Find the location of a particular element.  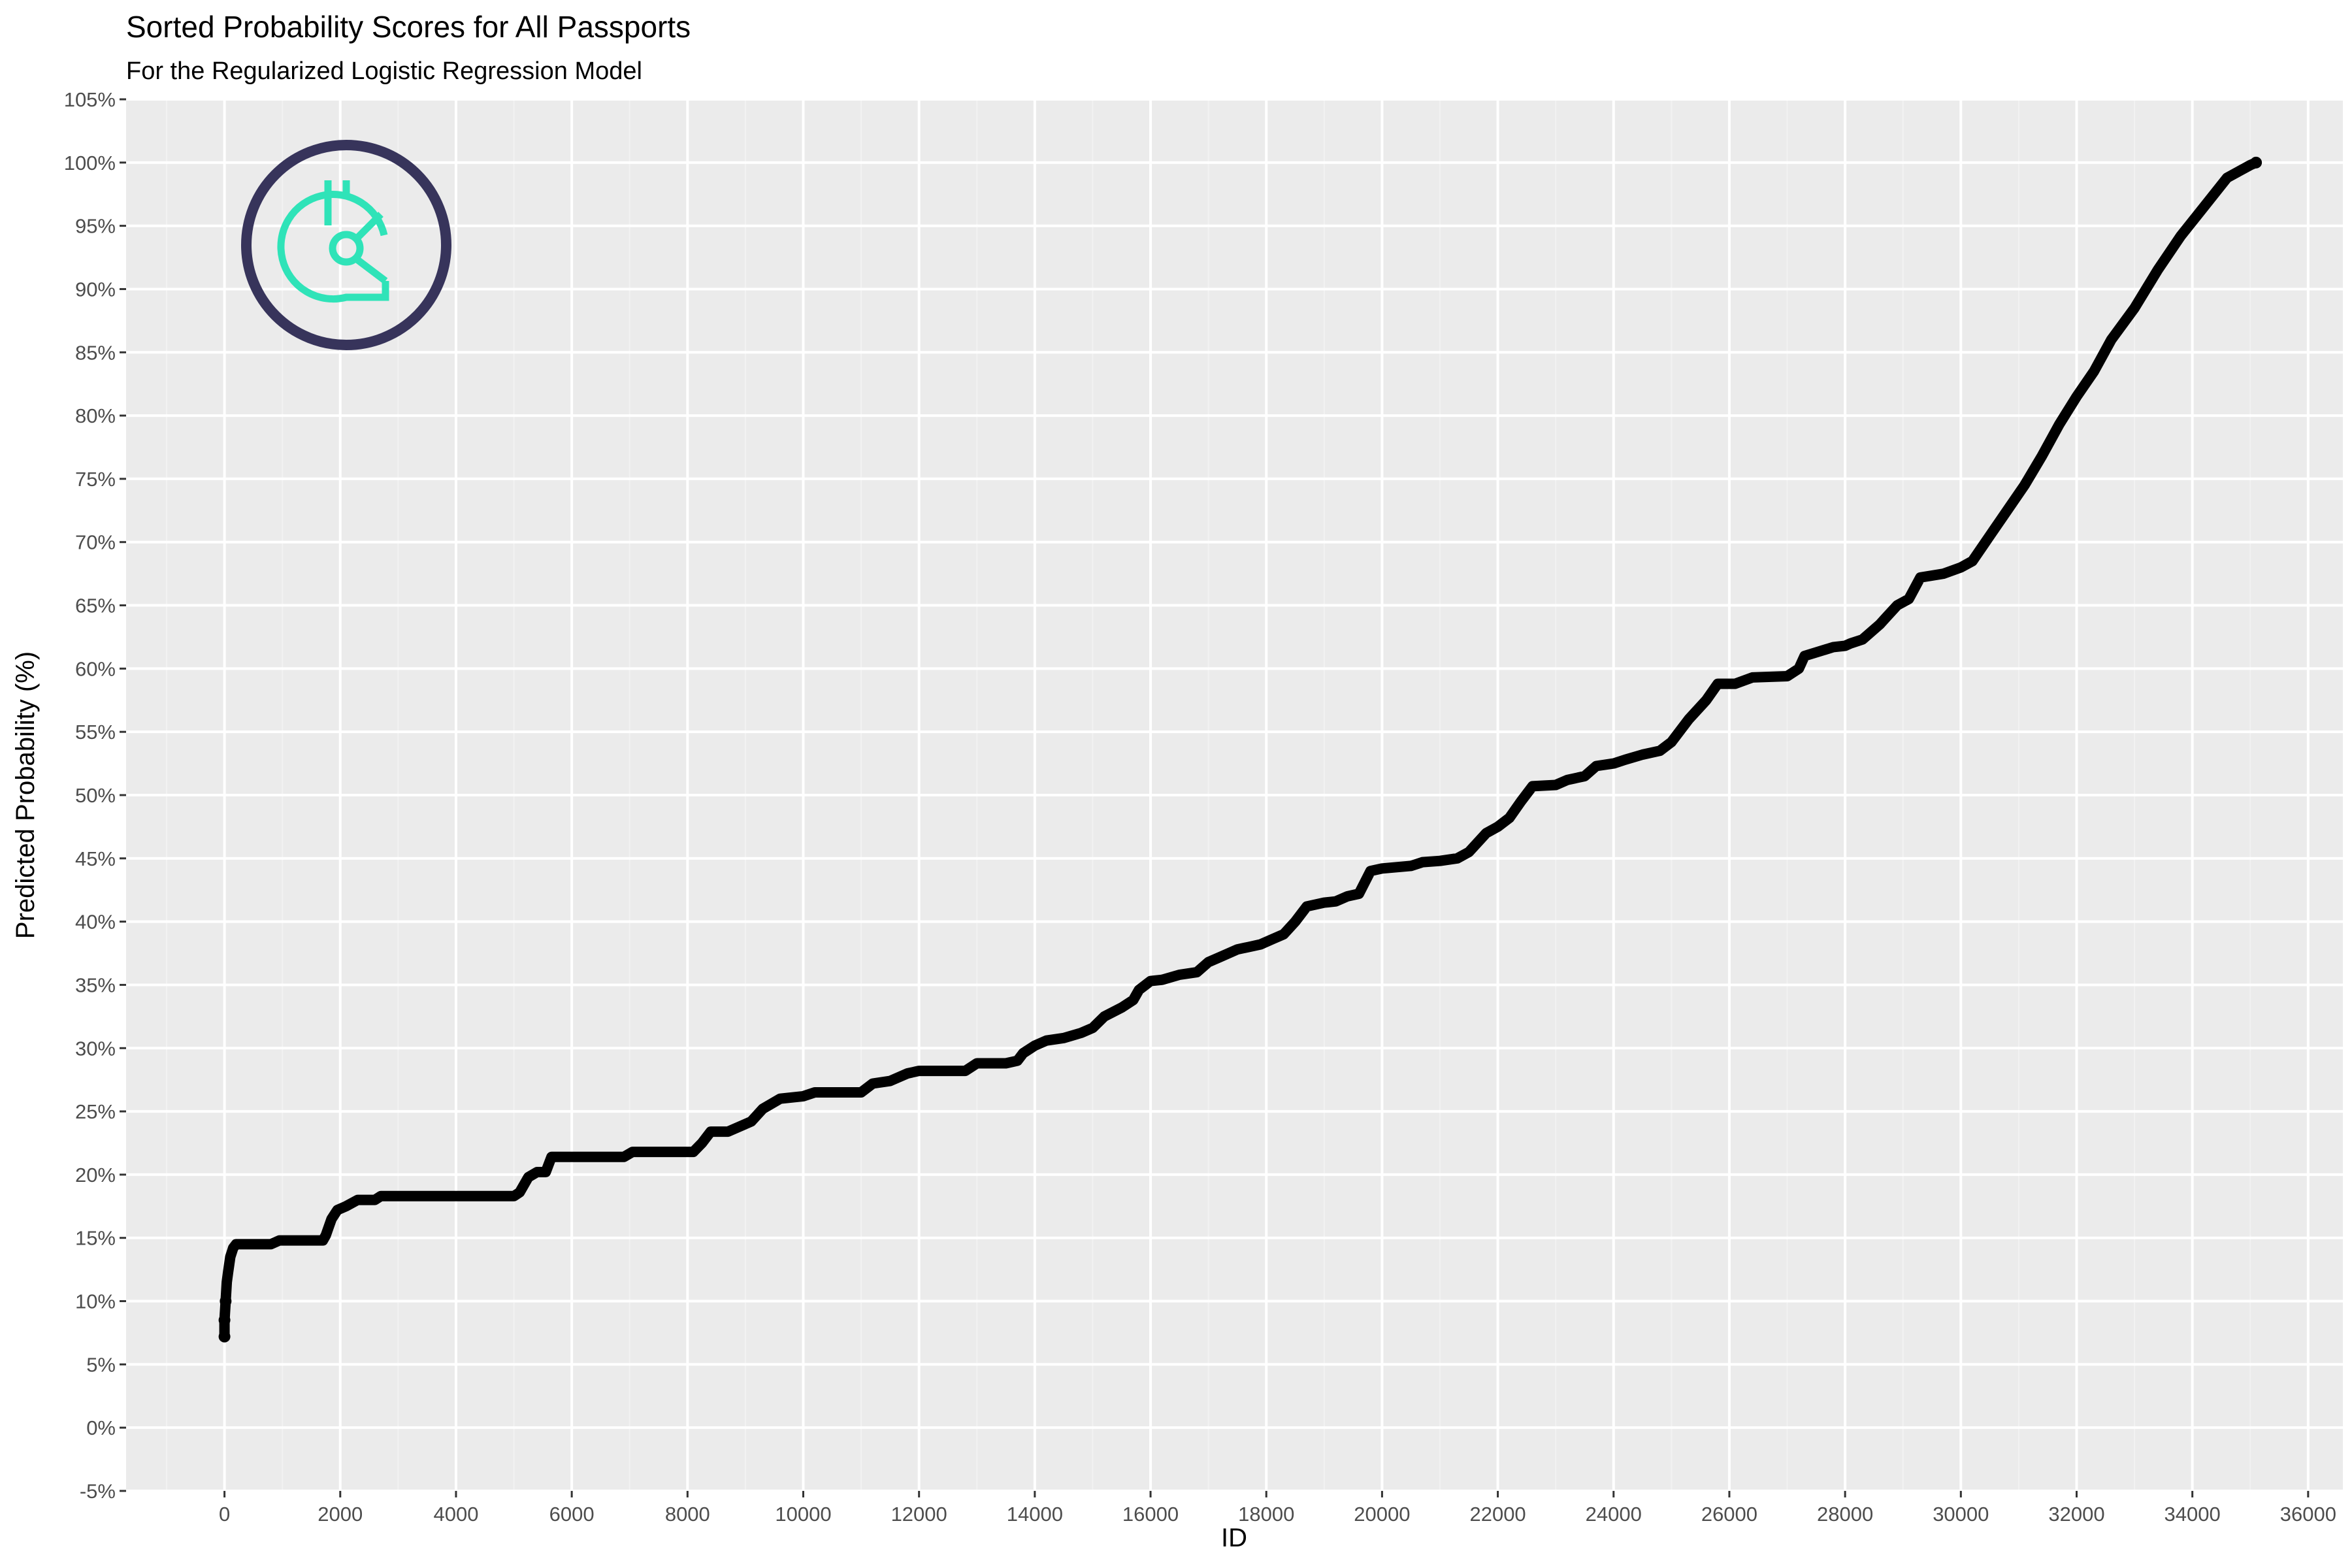

x-tick-label: 24000 is located at coordinates (1614, 1514).